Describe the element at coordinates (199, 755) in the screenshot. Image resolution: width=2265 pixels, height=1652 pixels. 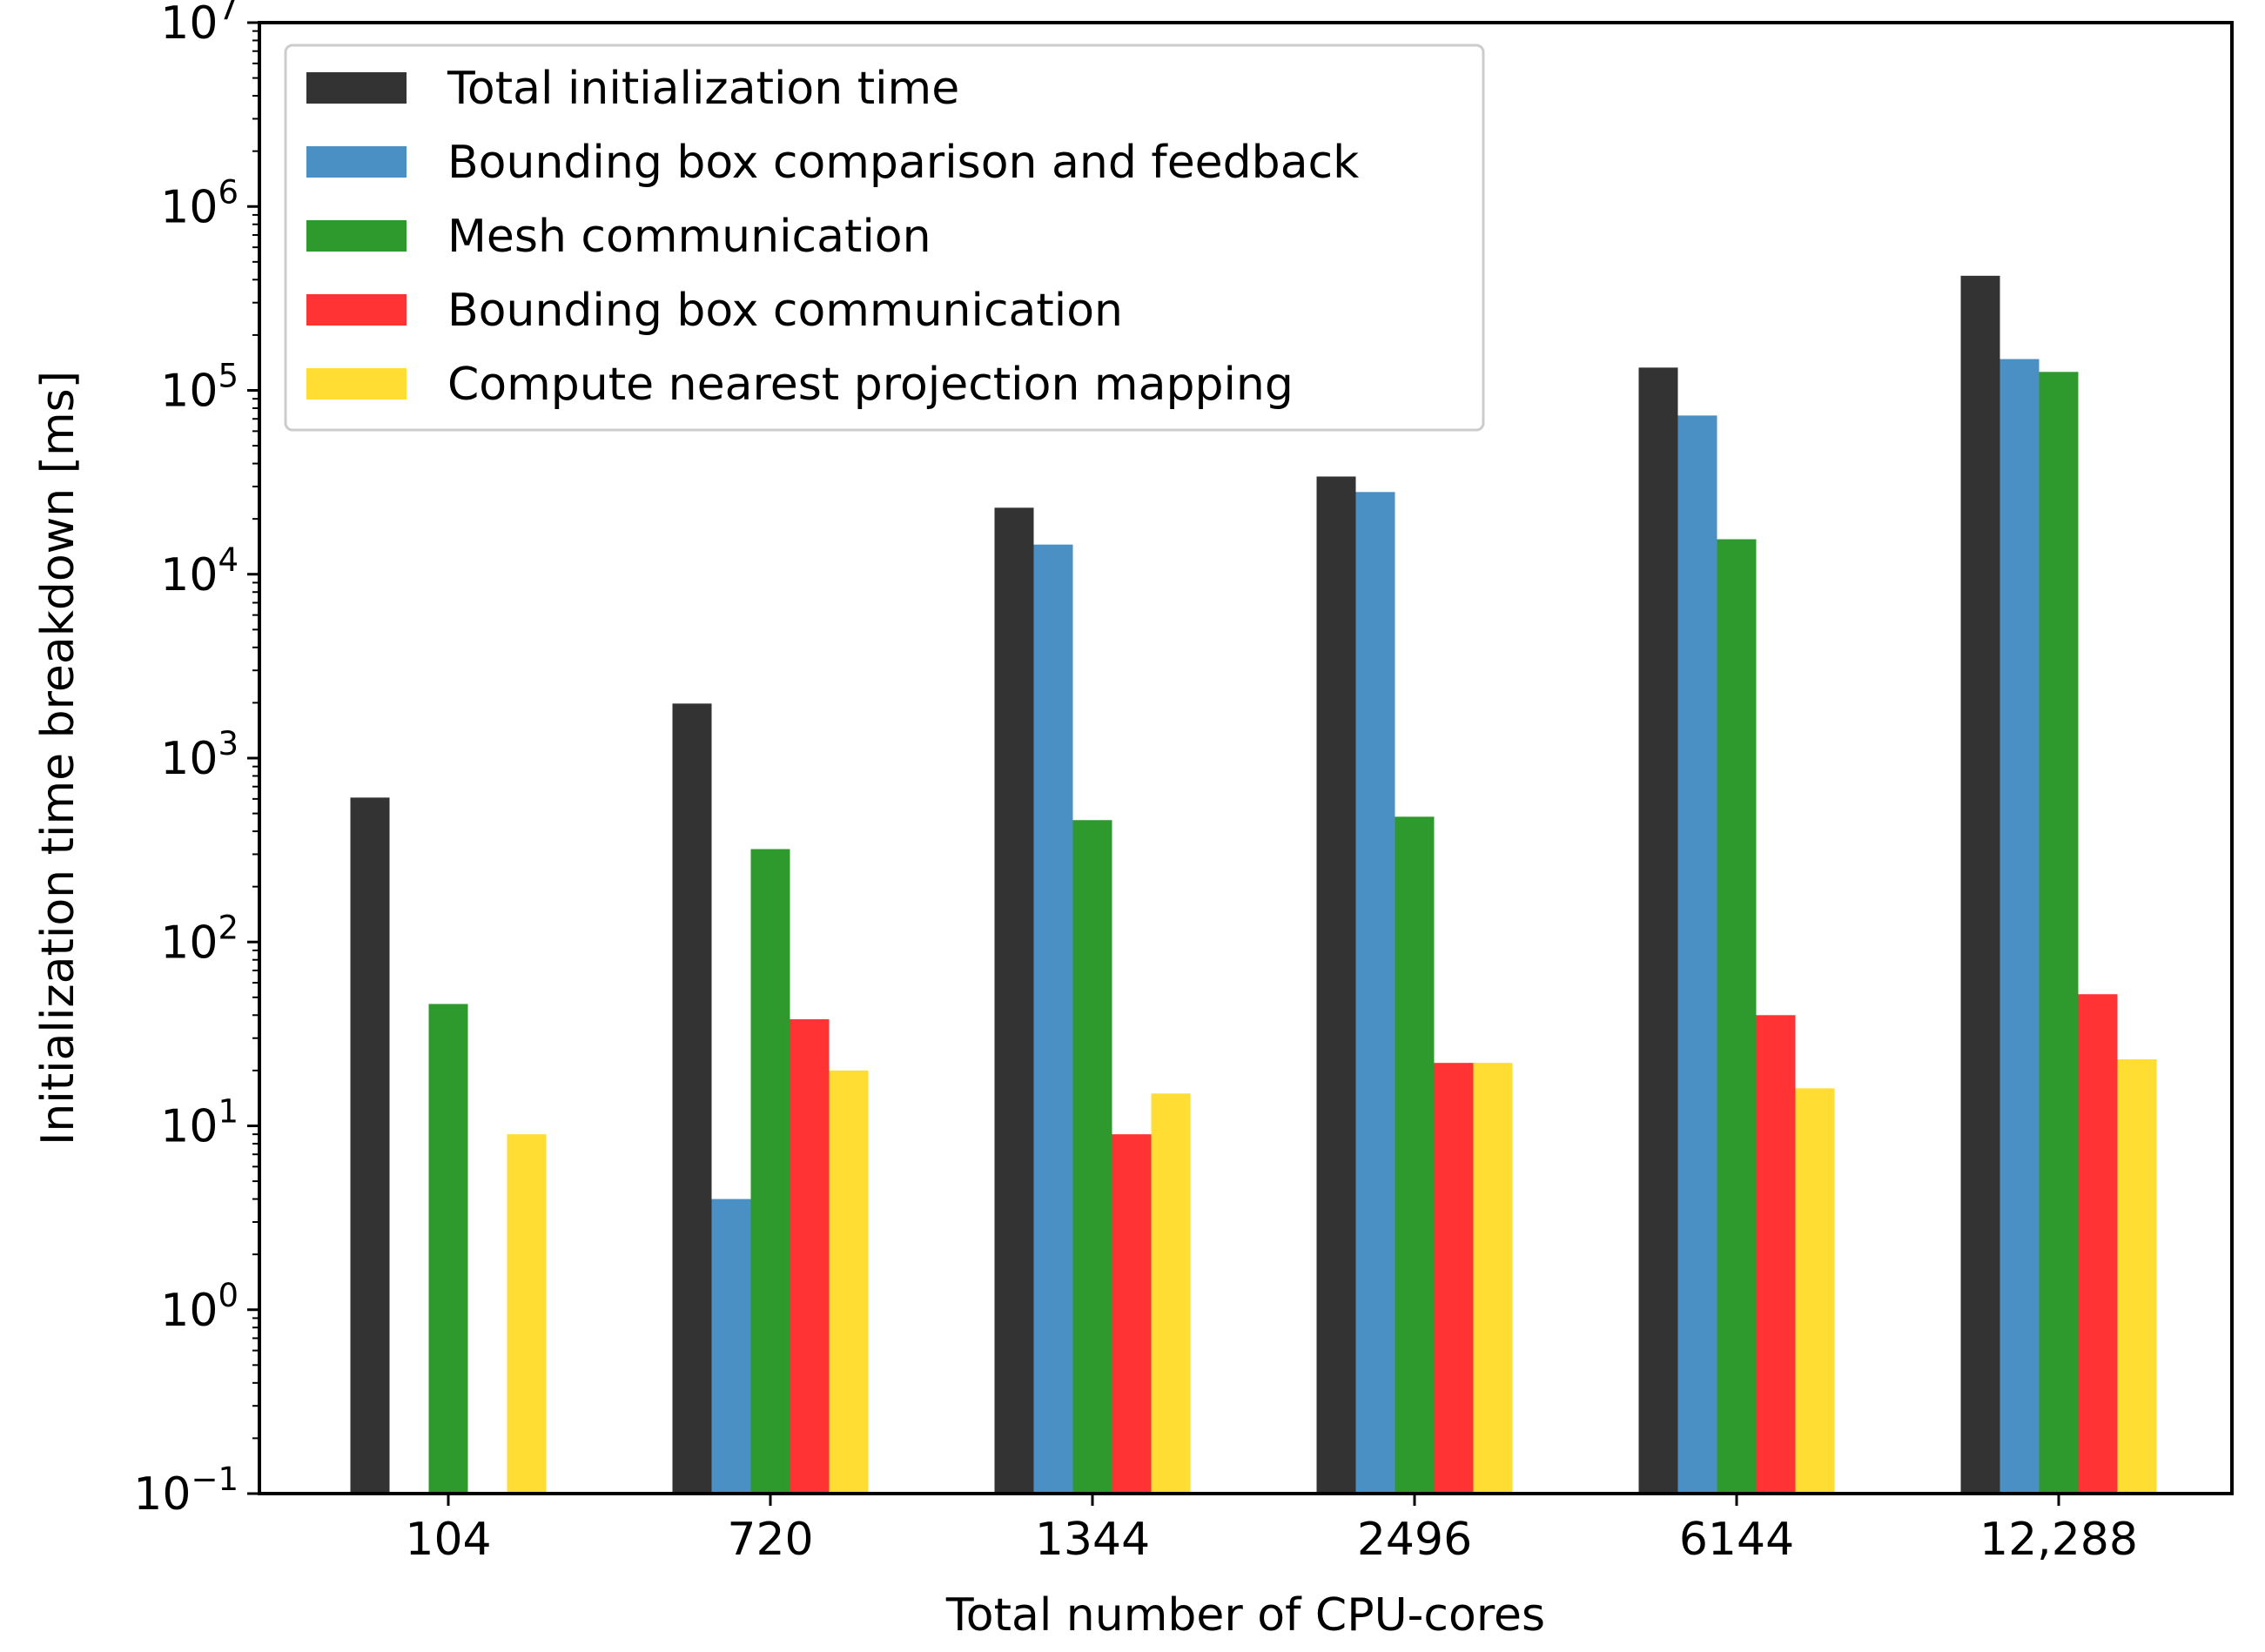
I see `y-tick-label: 10³` at that location.